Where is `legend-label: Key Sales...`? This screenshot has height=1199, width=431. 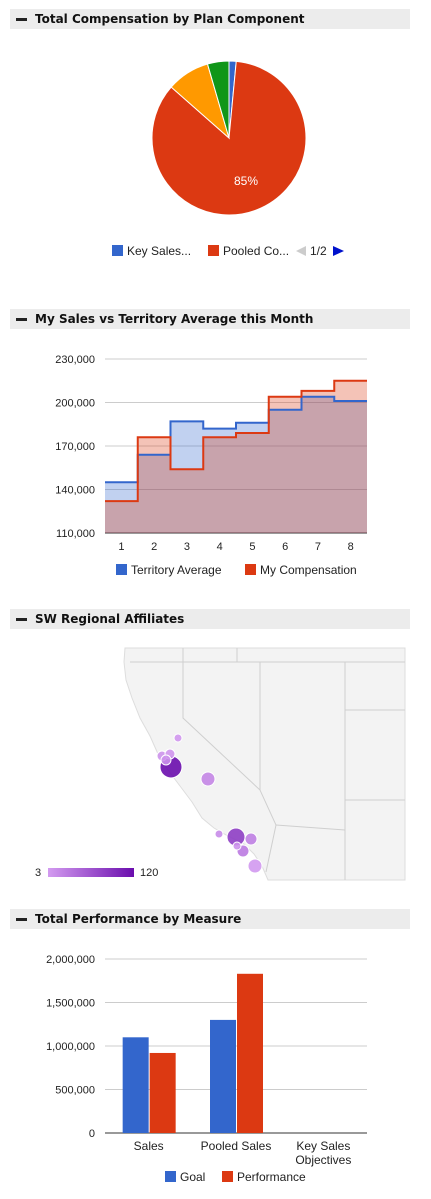
legend-label: Key Sales... is located at coordinates (159, 251).